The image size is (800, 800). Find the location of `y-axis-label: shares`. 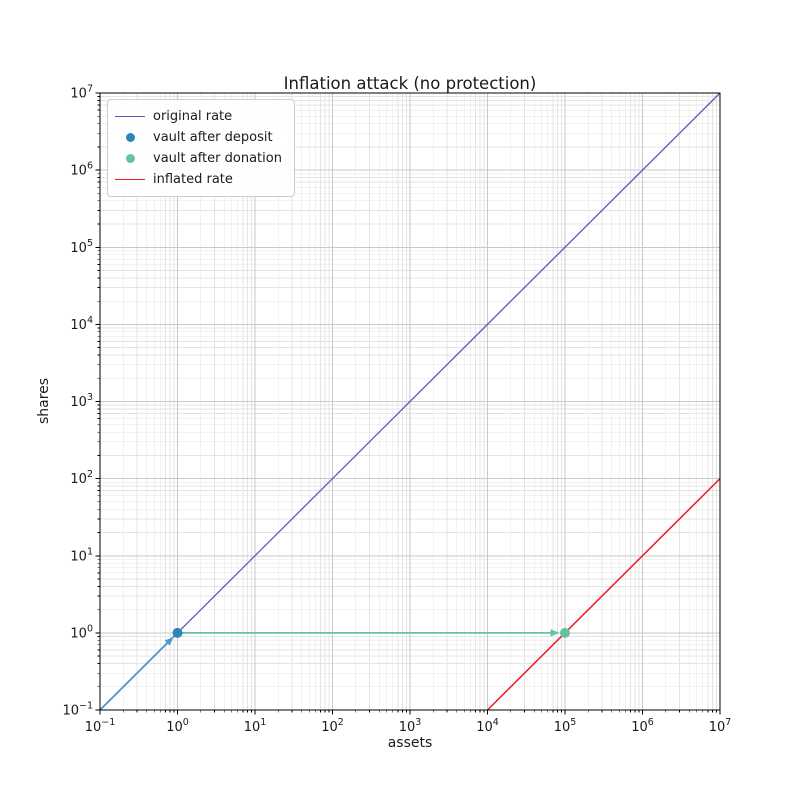

y-axis-label: shares is located at coordinates (44, 401).